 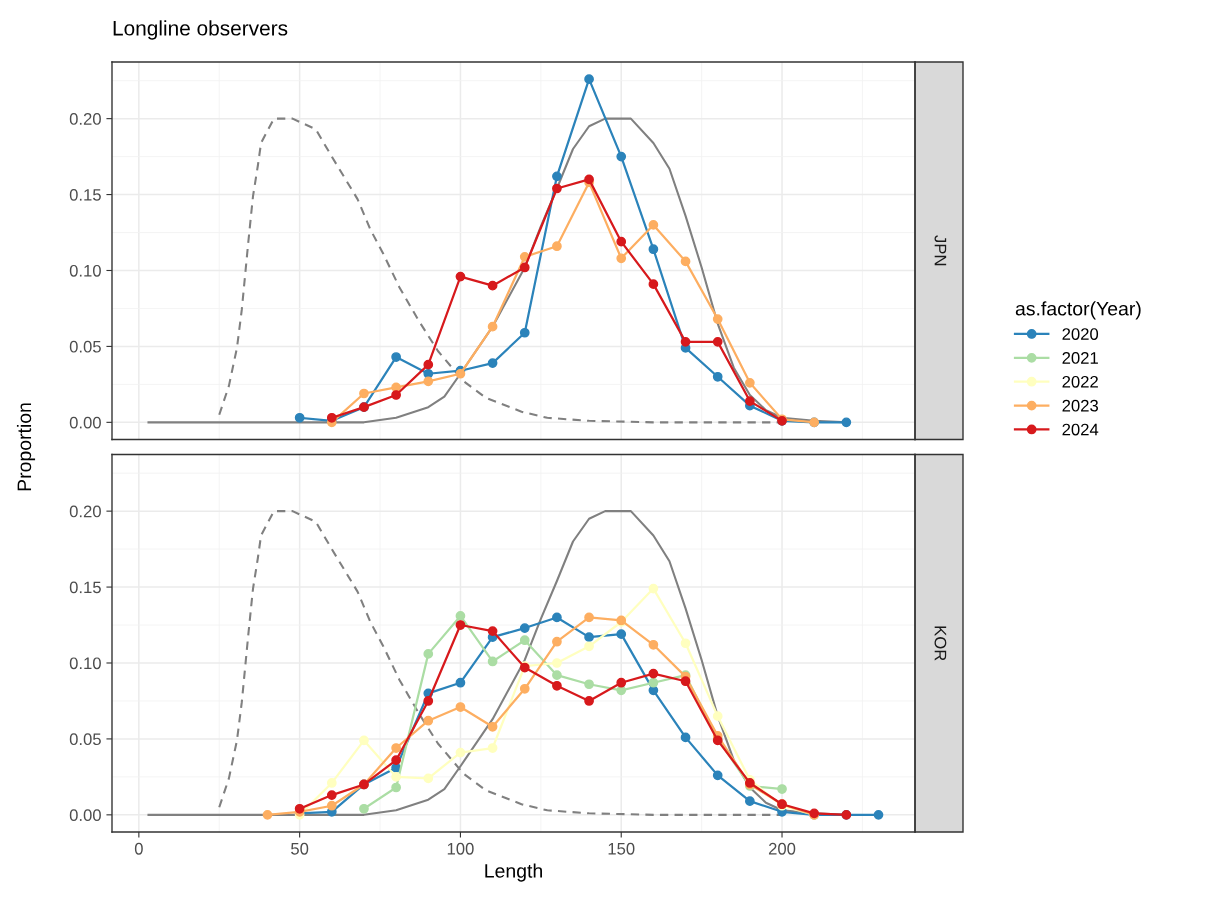 I want to click on chart-title: Longline observers, so click(x=200, y=30).